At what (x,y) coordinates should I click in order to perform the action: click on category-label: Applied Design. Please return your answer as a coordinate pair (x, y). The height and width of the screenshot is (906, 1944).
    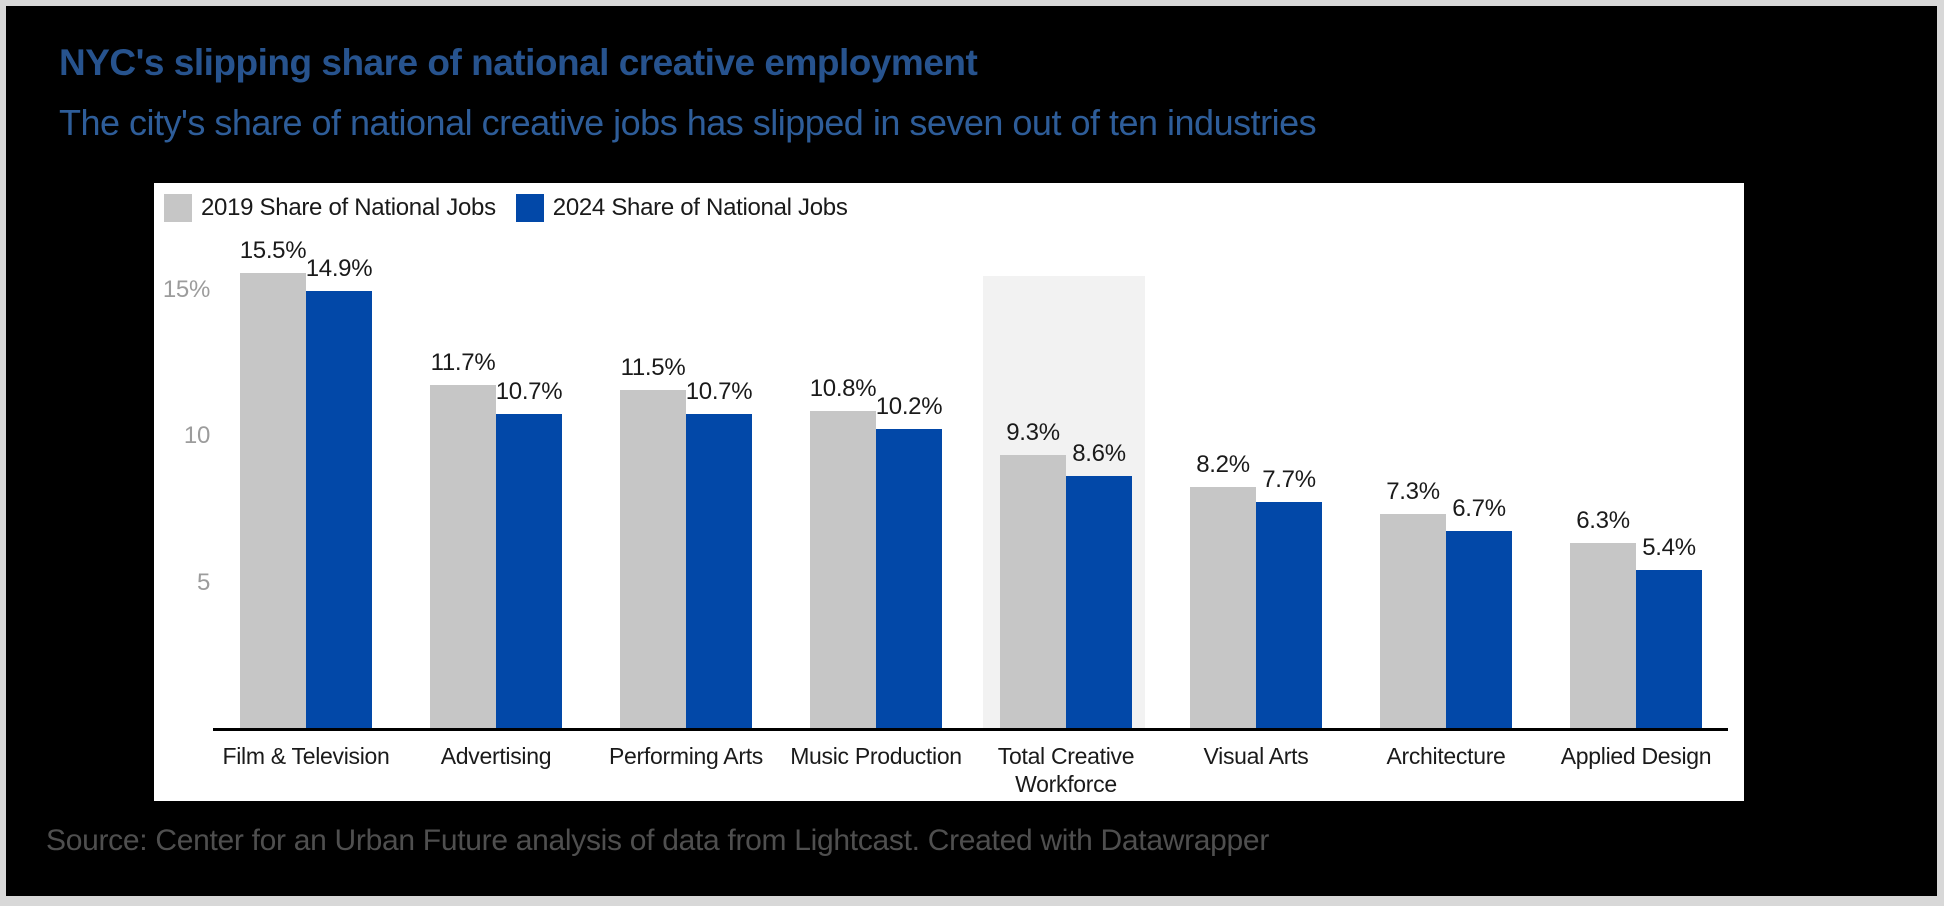
    Looking at the image, I should click on (1636, 756).